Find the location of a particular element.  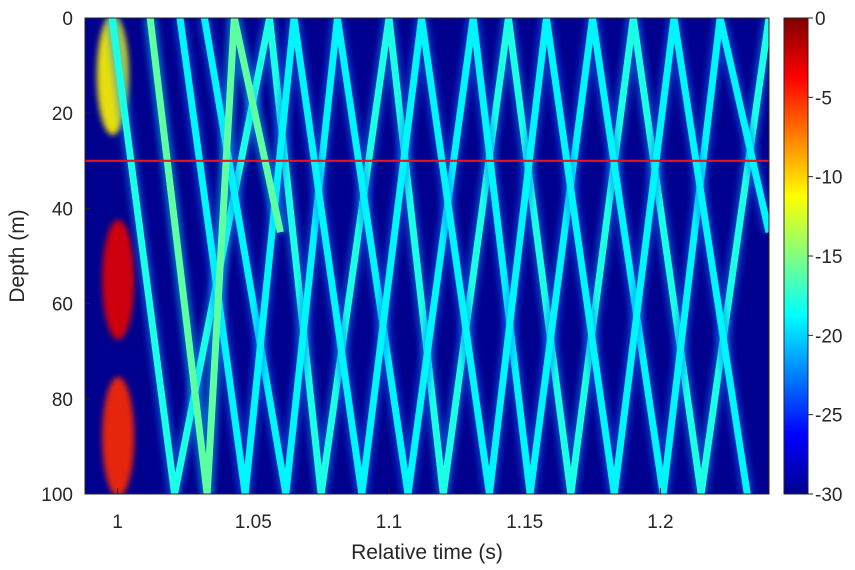

colorbar-tick-label: -20 is located at coordinates (828, 336).